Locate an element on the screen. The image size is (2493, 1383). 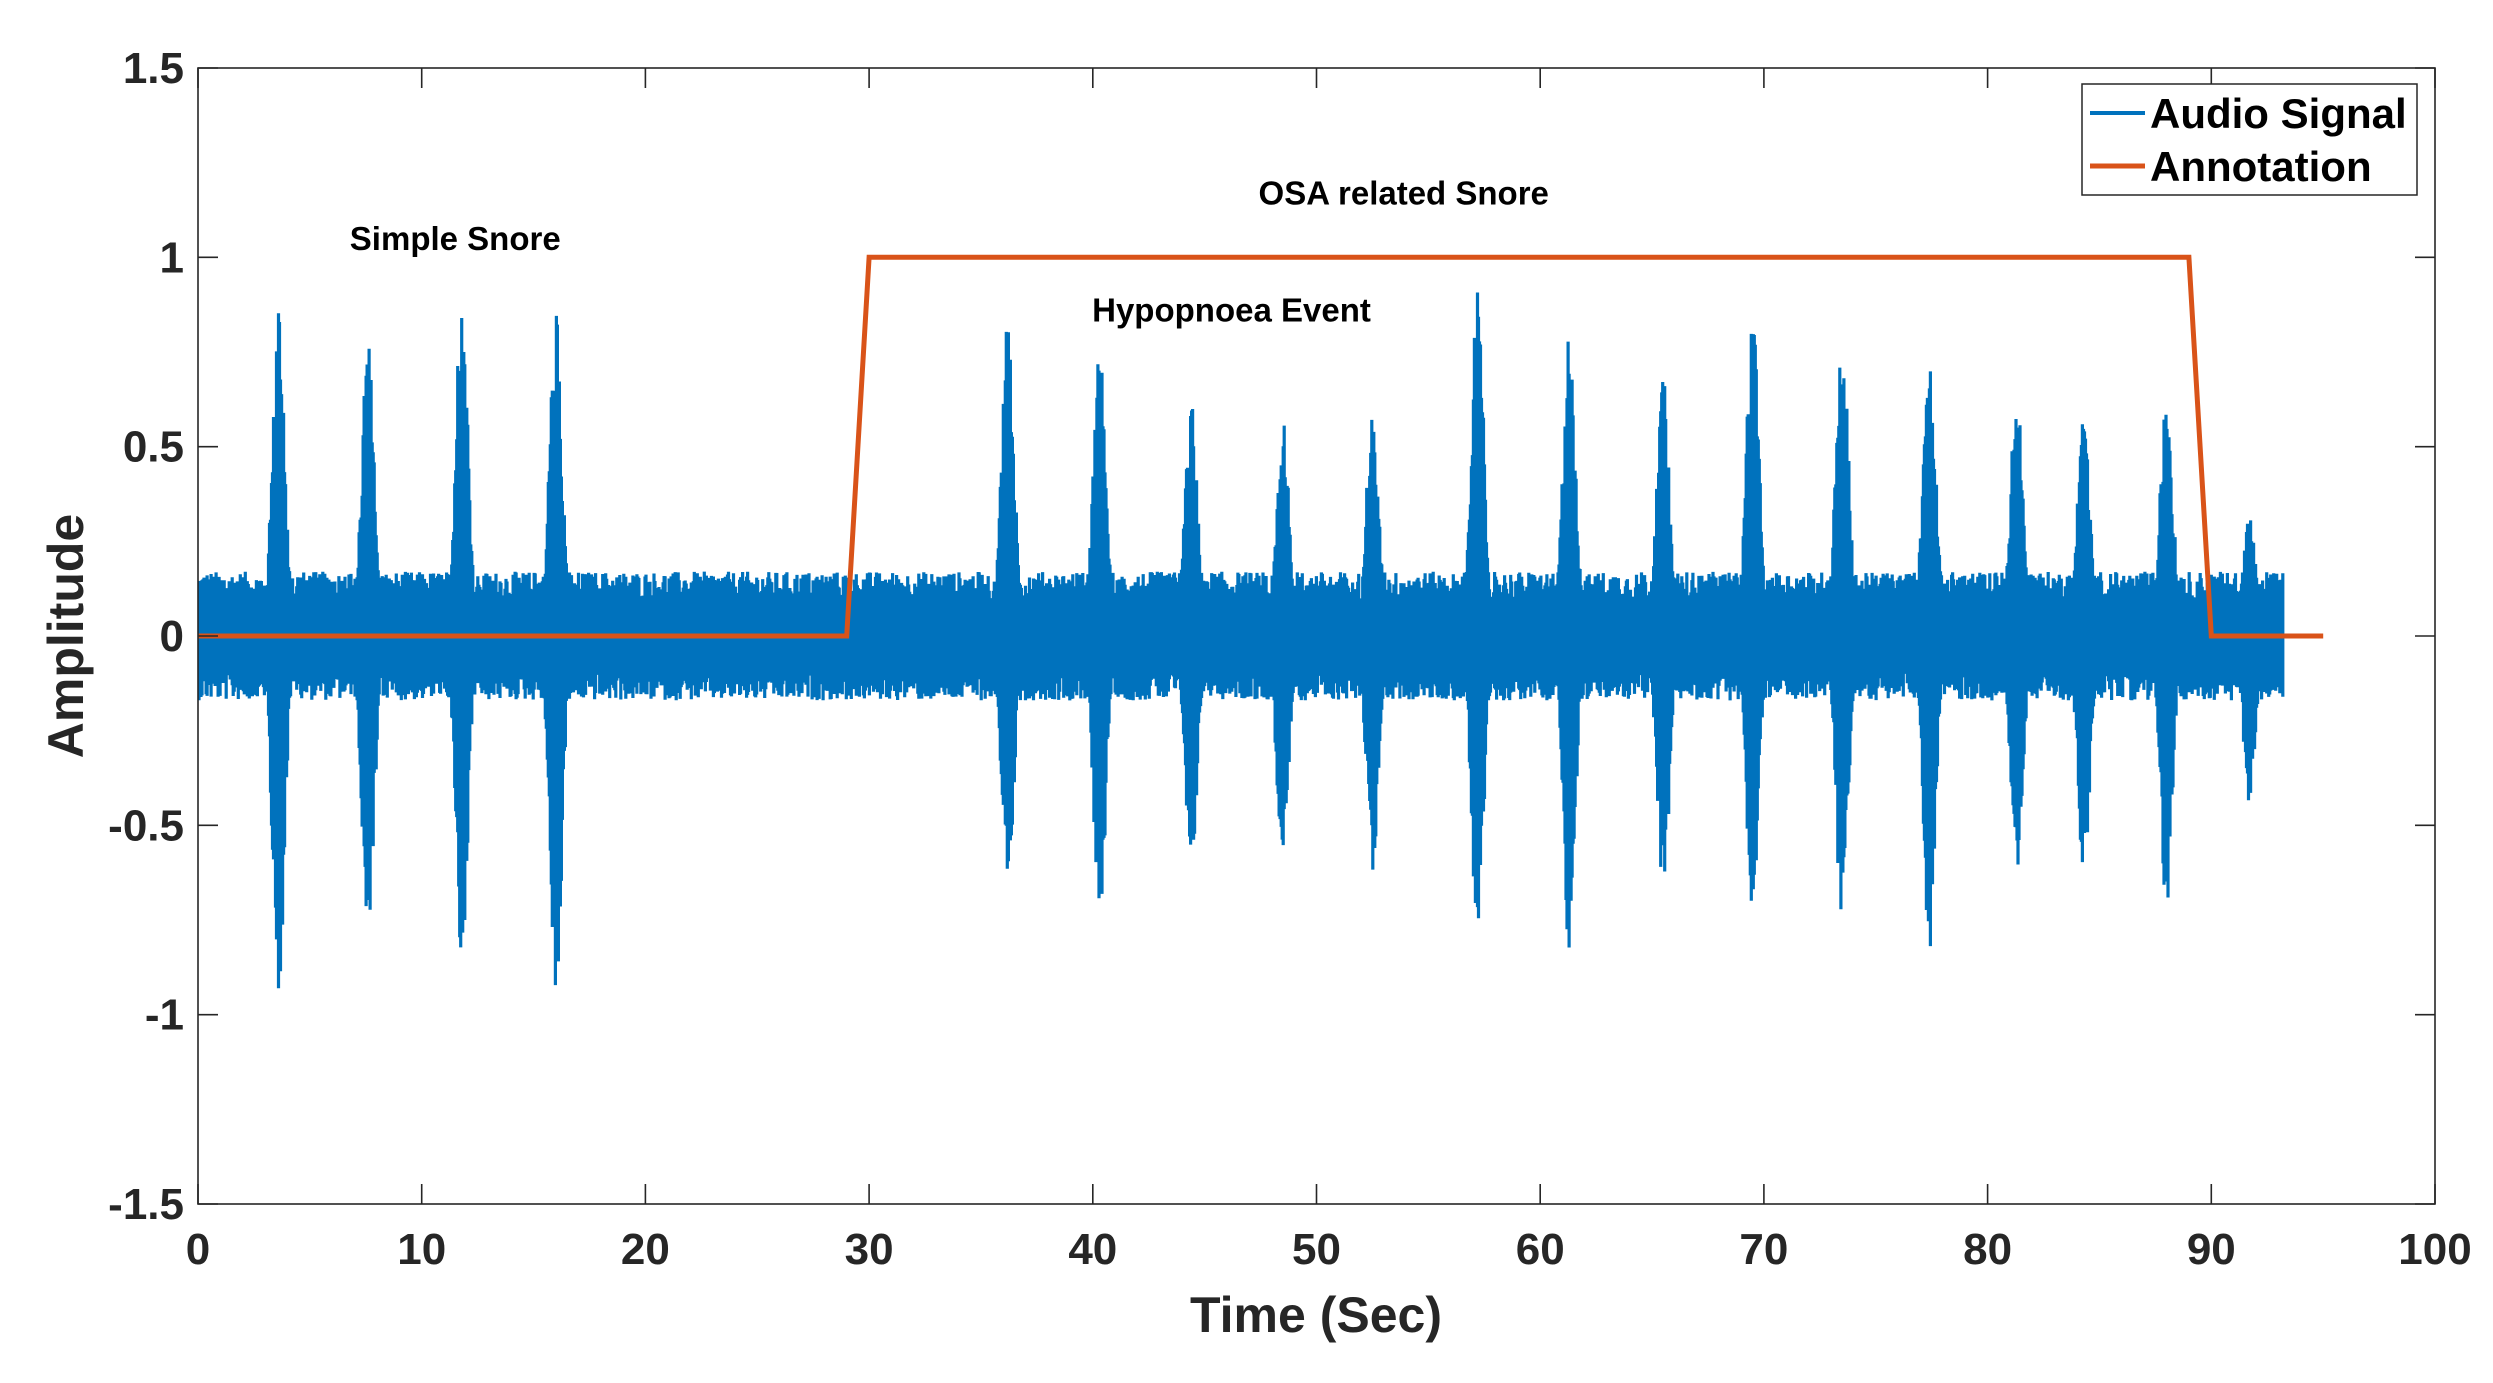
x-tick-label: 50 is located at coordinates (1316, 1249).